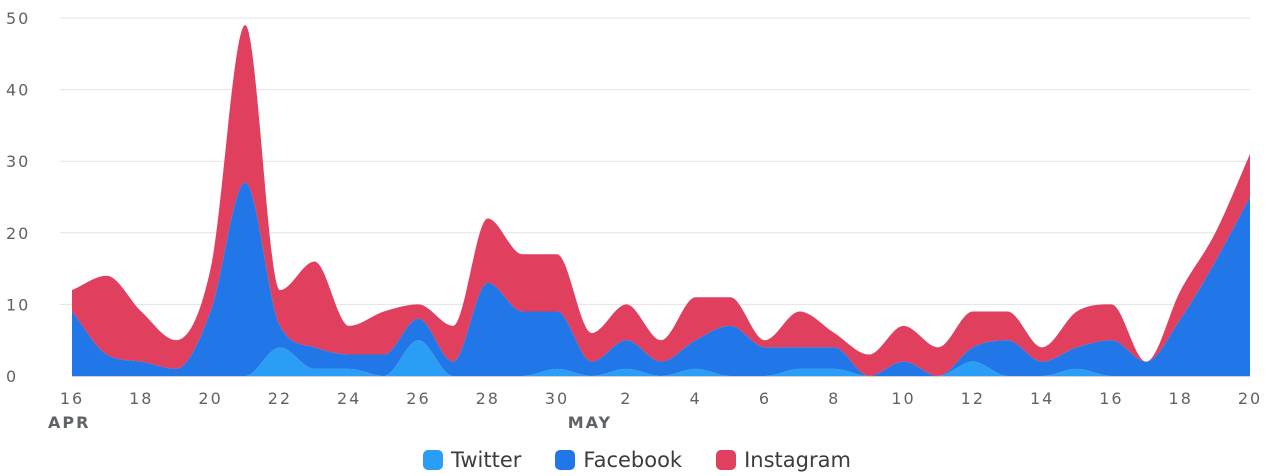  I want to click on chart-legend: Twitter Facebook Instagram, so click(637, 460).